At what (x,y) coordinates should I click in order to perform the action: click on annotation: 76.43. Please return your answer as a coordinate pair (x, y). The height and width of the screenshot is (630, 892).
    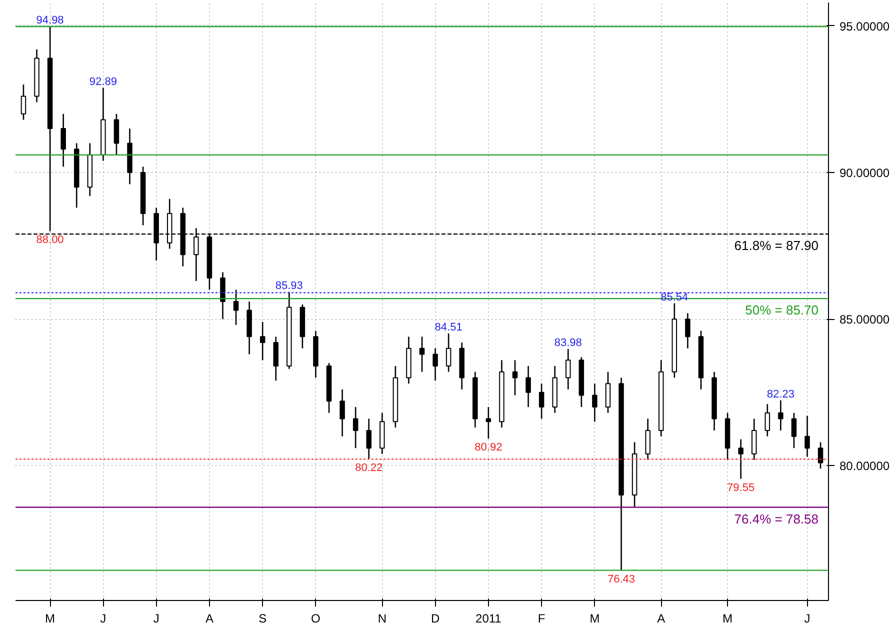
    Looking at the image, I should click on (622, 579).